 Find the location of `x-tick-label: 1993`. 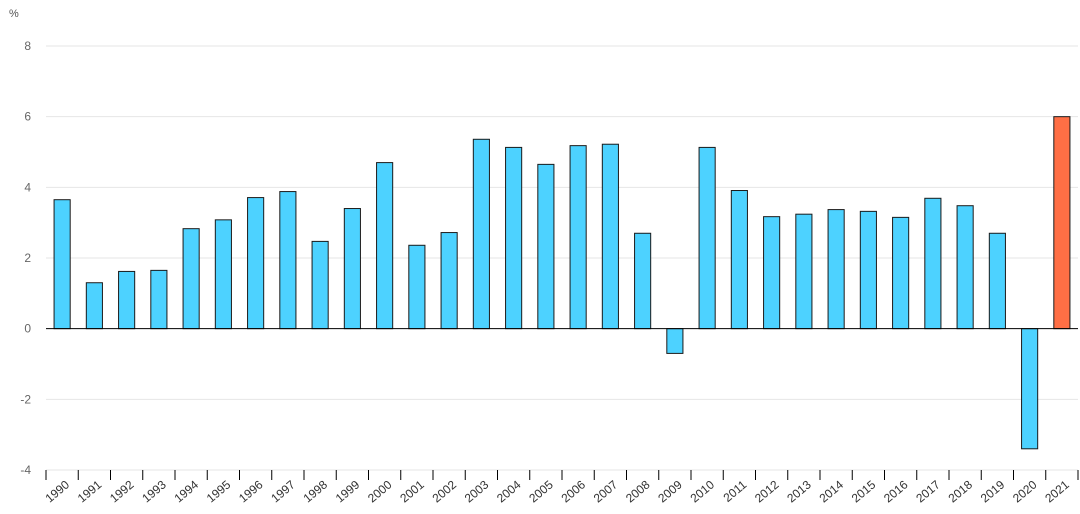

x-tick-label: 1993 is located at coordinates (154, 491).